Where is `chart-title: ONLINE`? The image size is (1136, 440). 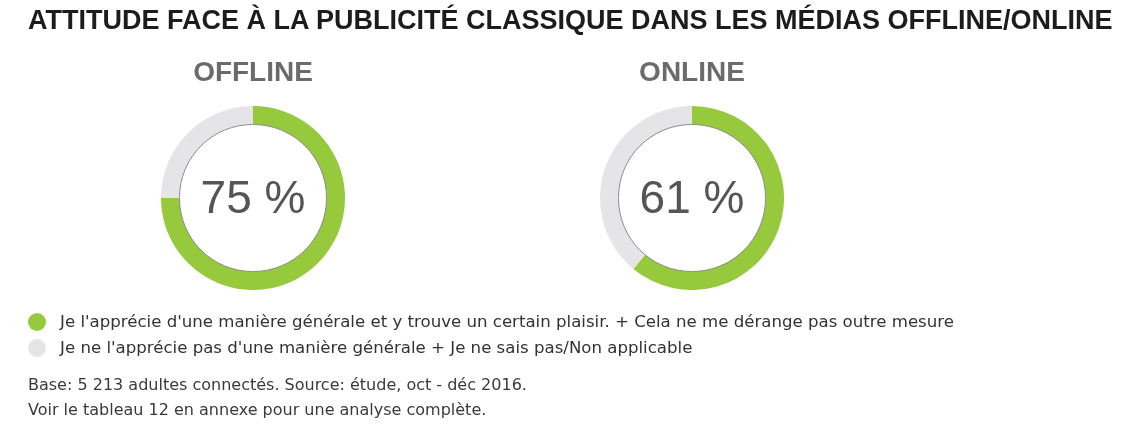
chart-title: ONLINE is located at coordinates (692, 71).